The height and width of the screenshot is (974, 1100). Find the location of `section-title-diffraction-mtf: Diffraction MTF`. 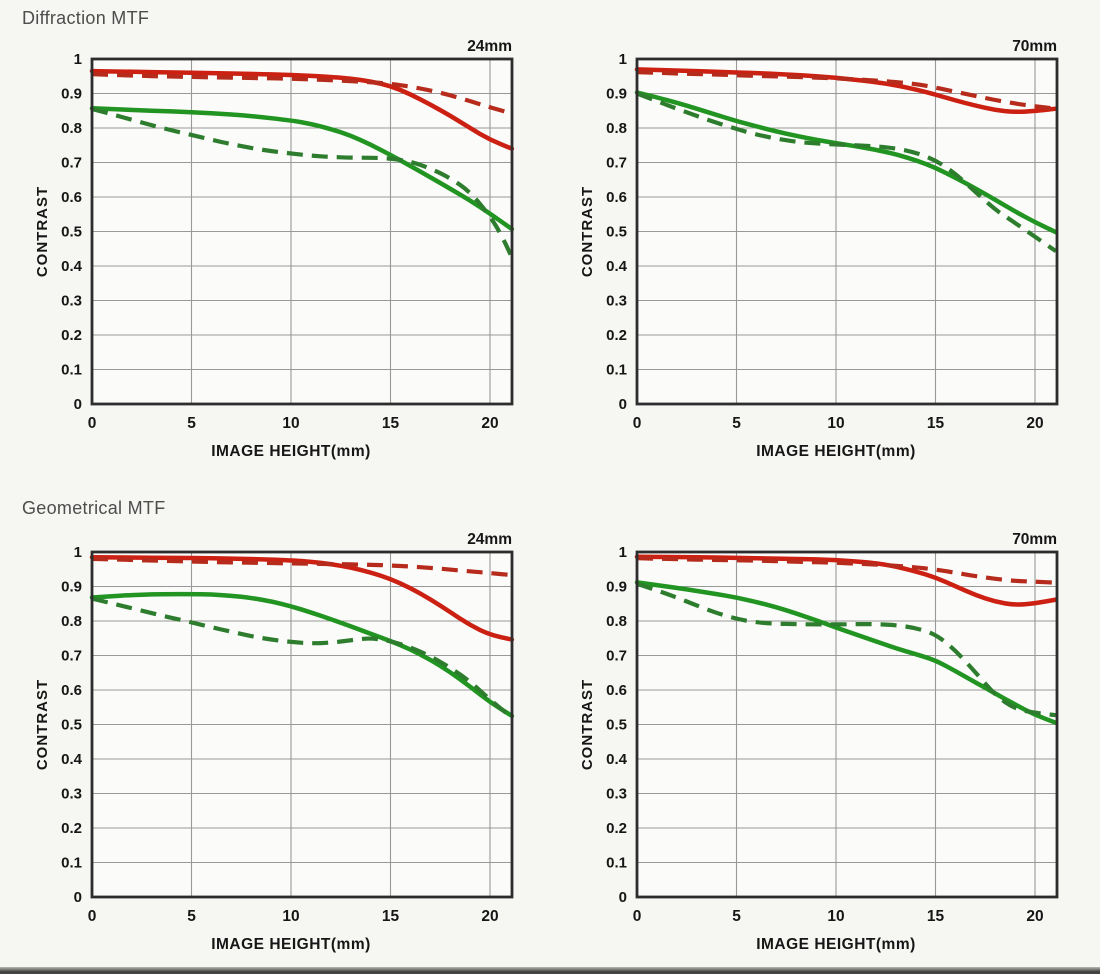

section-title-diffraction-mtf: Diffraction MTF is located at coordinates (86, 18).